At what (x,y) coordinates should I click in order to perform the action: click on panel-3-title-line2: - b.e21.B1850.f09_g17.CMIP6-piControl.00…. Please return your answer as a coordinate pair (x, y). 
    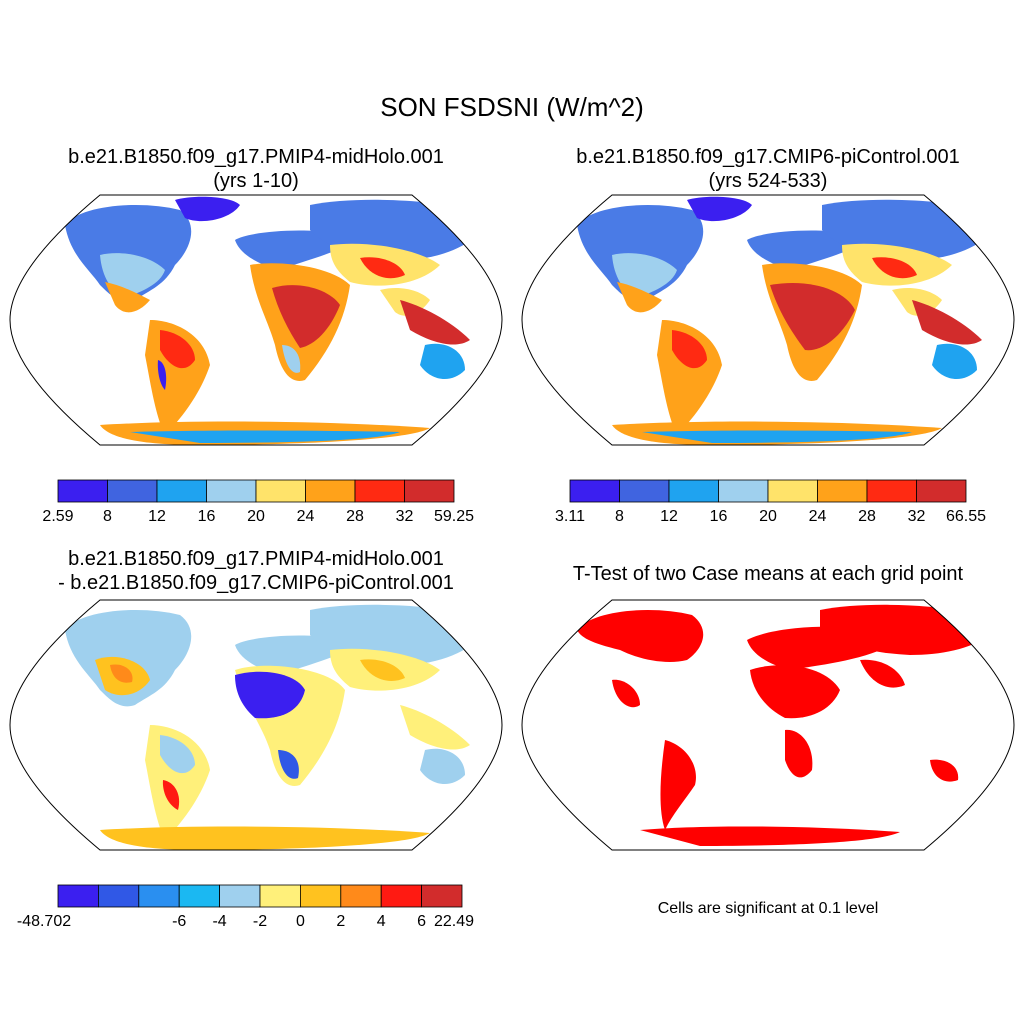
    Looking at the image, I should click on (256, 583).